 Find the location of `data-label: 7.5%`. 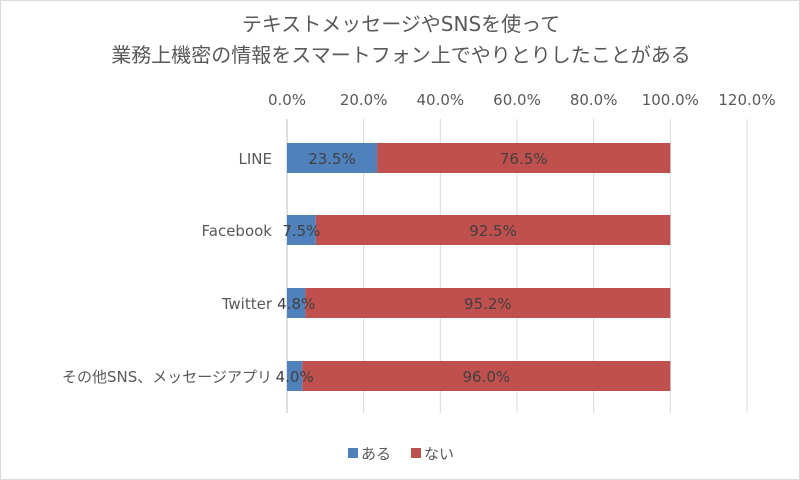

data-label: 7.5% is located at coordinates (301, 231).